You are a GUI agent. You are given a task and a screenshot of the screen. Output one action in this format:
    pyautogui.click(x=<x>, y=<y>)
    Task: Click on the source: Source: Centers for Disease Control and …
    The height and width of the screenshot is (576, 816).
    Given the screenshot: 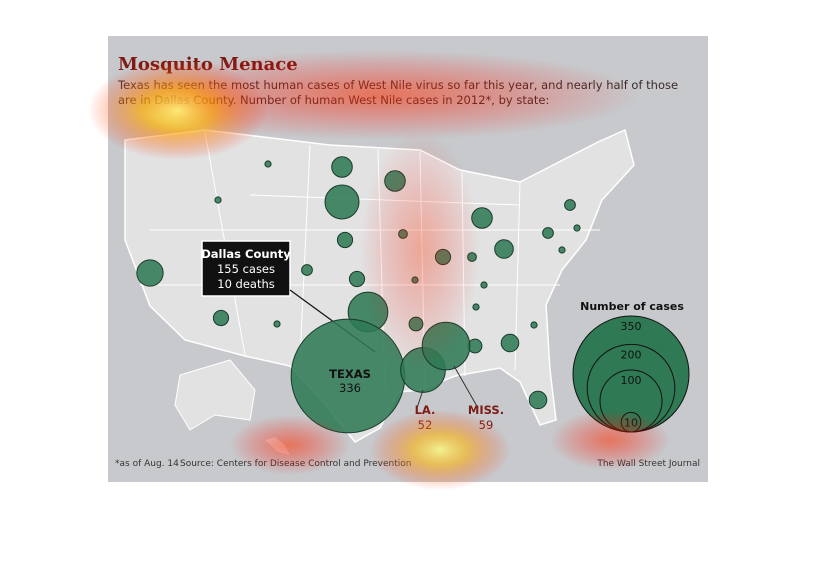 What is the action you would take?
    pyautogui.click(x=295, y=464)
    